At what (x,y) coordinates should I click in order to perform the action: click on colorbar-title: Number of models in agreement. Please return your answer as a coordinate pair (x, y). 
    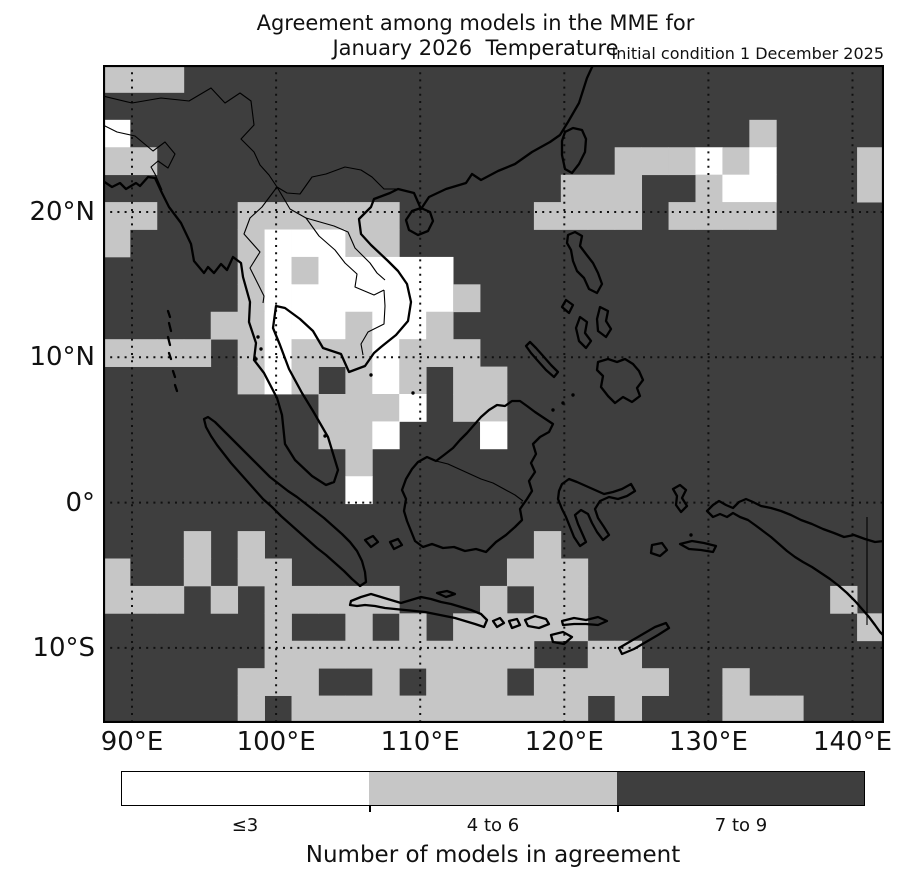
    Looking at the image, I should click on (493, 855).